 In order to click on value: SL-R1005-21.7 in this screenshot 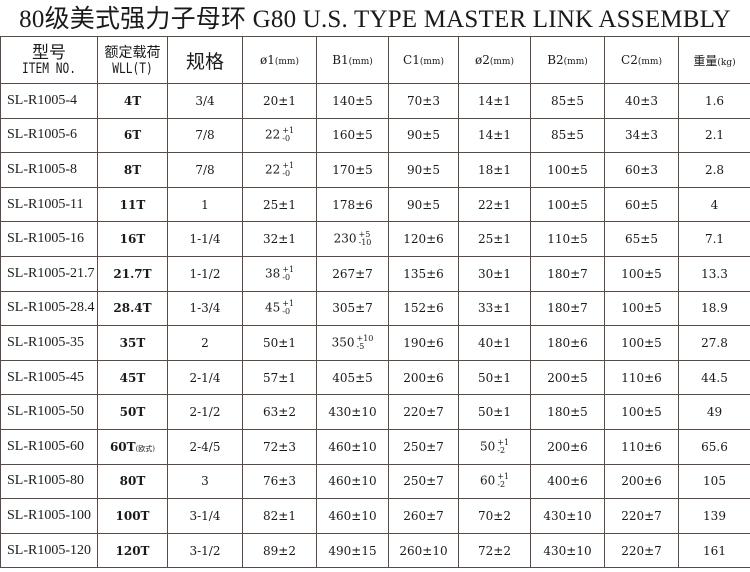, I will do `click(51, 273)`.